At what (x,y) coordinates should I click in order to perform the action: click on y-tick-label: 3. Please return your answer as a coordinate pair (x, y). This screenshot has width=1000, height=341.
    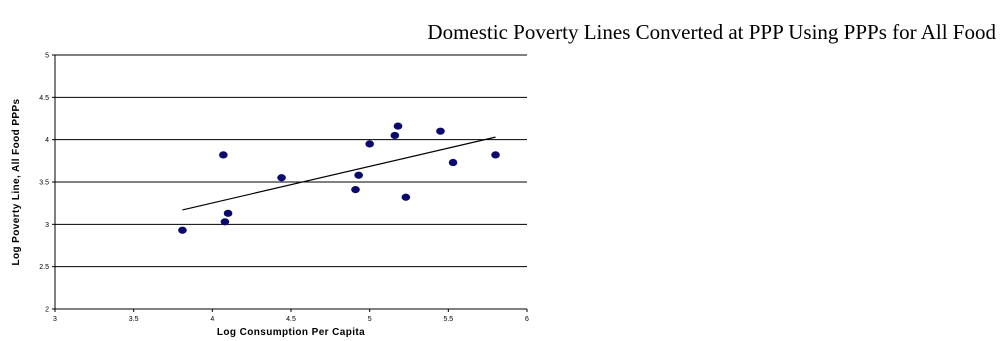
    Looking at the image, I should click on (47, 225).